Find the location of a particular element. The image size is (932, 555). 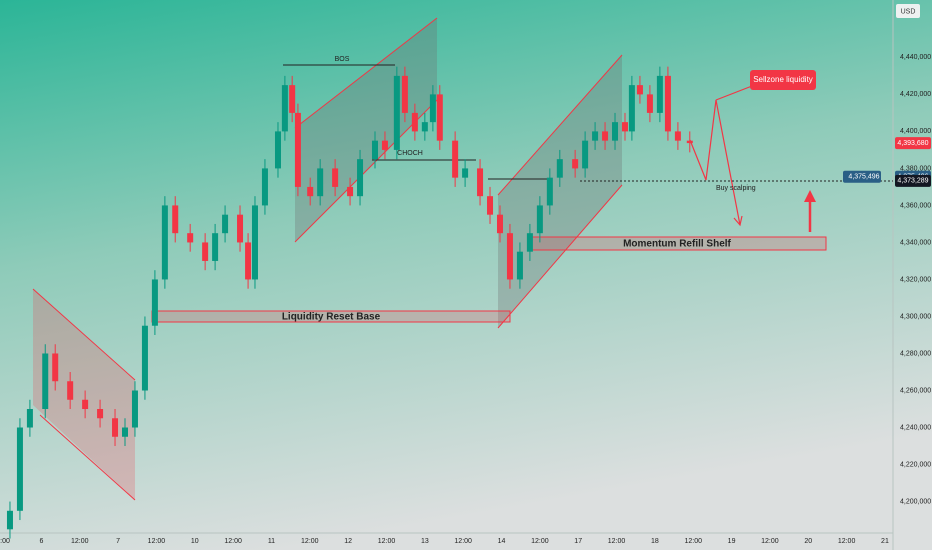

x-tick-label: 17 is located at coordinates (578, 541).